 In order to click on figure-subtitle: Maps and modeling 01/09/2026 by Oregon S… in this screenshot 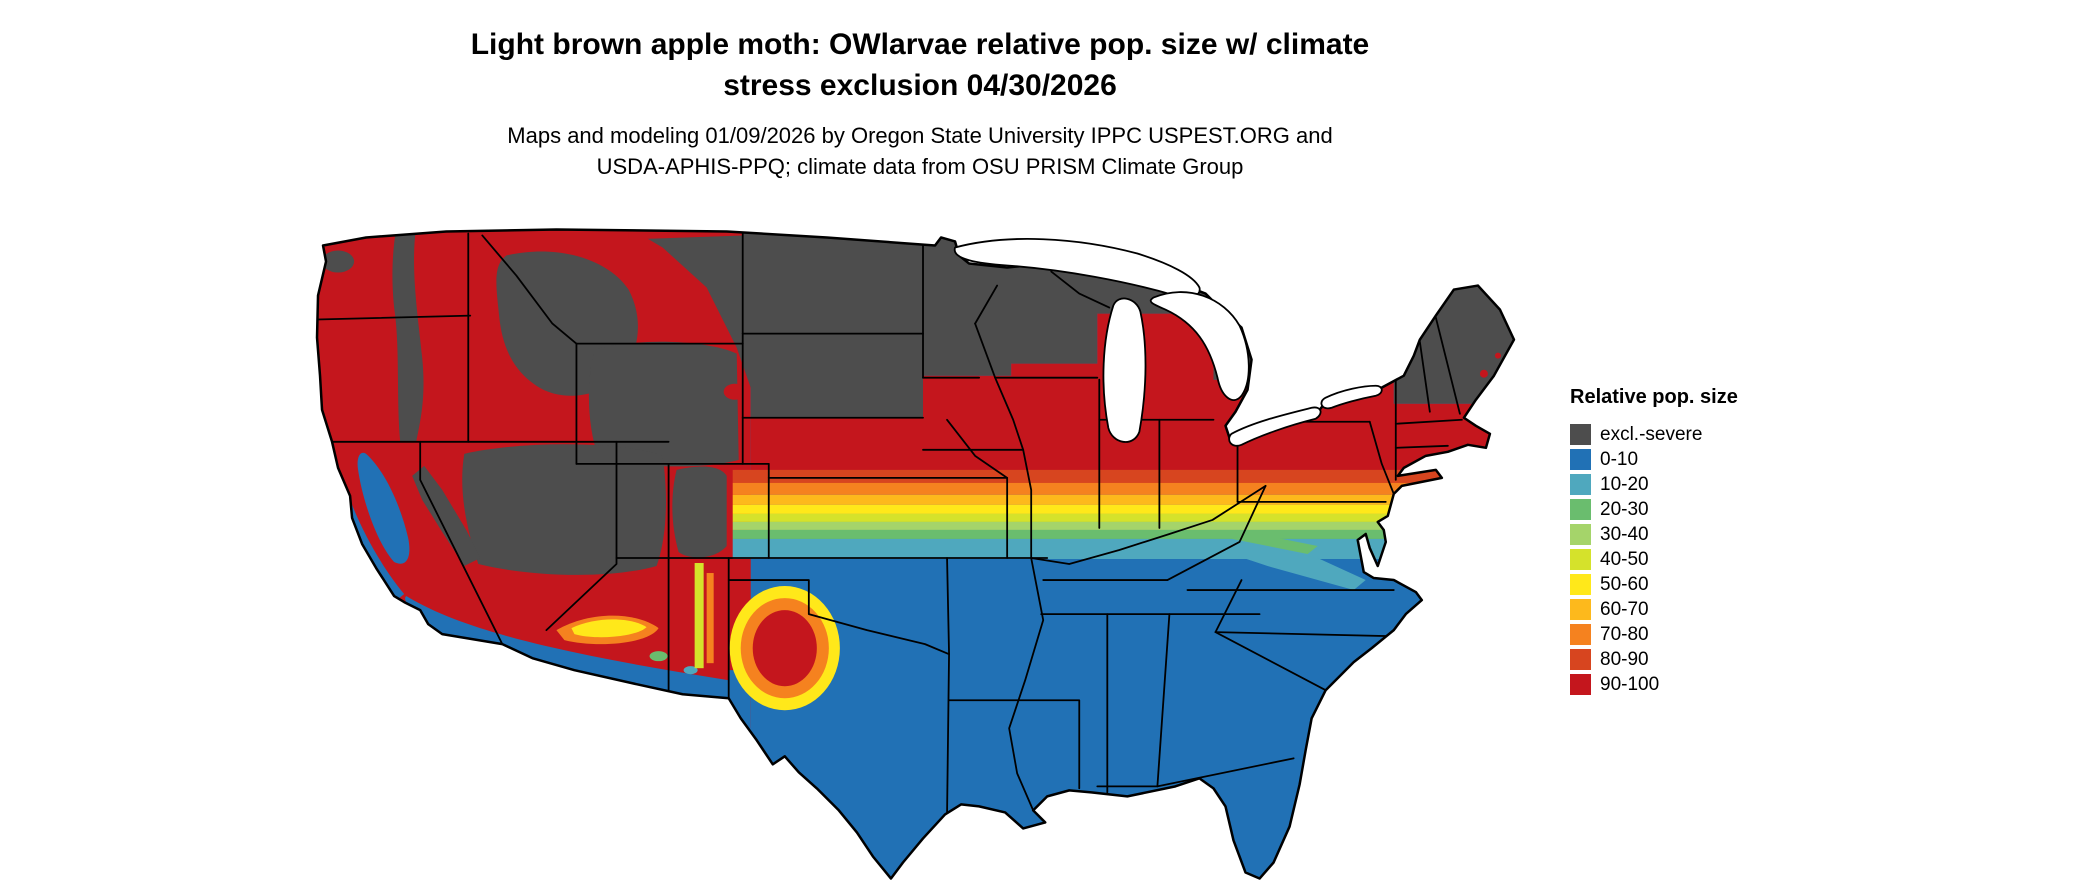, I will do `click(920, 151)`.